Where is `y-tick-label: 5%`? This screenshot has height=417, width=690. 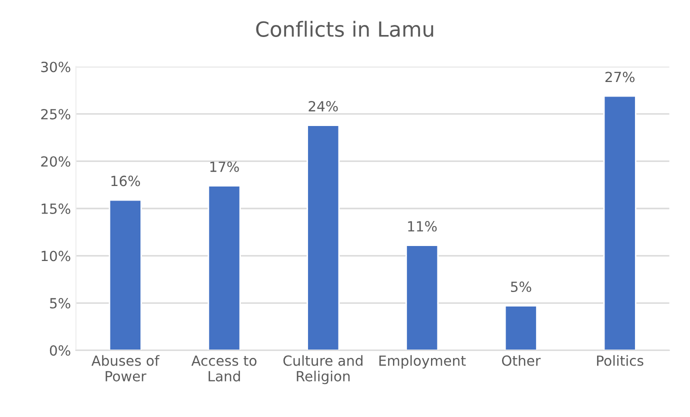 y-tick-label: 5% is located at coordinates (60, 303).